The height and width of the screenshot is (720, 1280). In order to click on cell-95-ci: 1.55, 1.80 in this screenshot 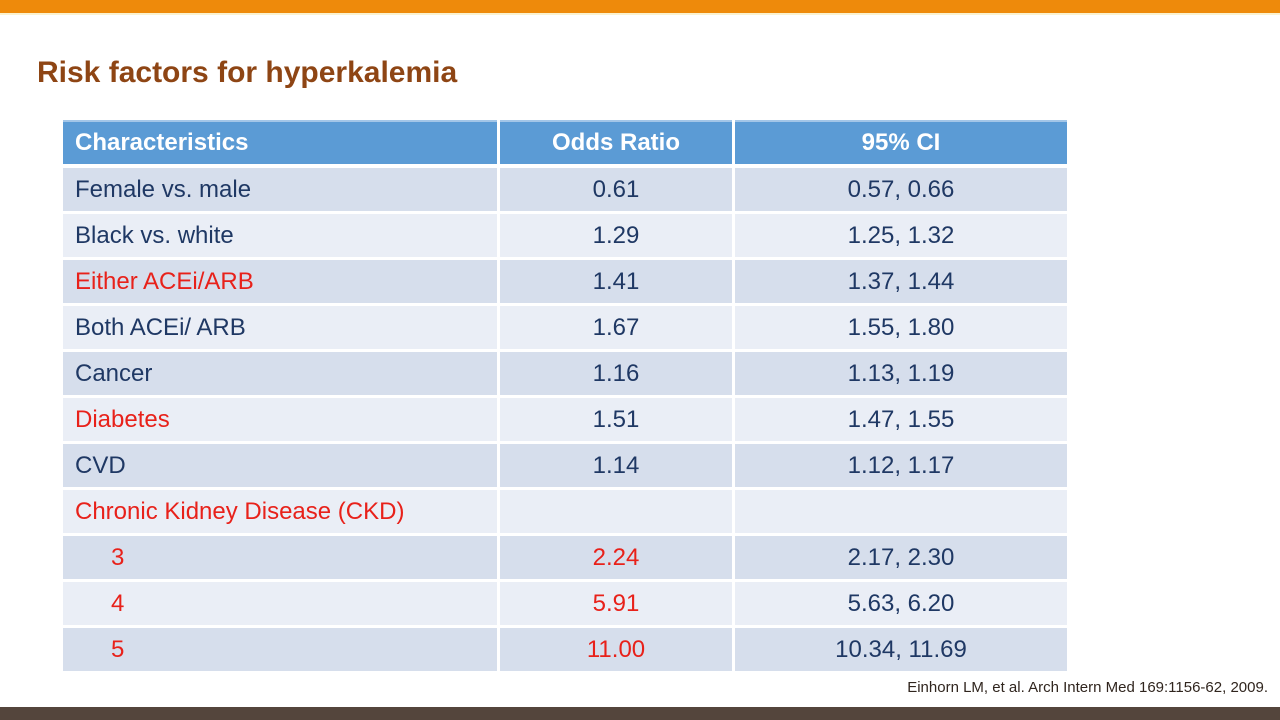, I will do `click(901, 327)`.